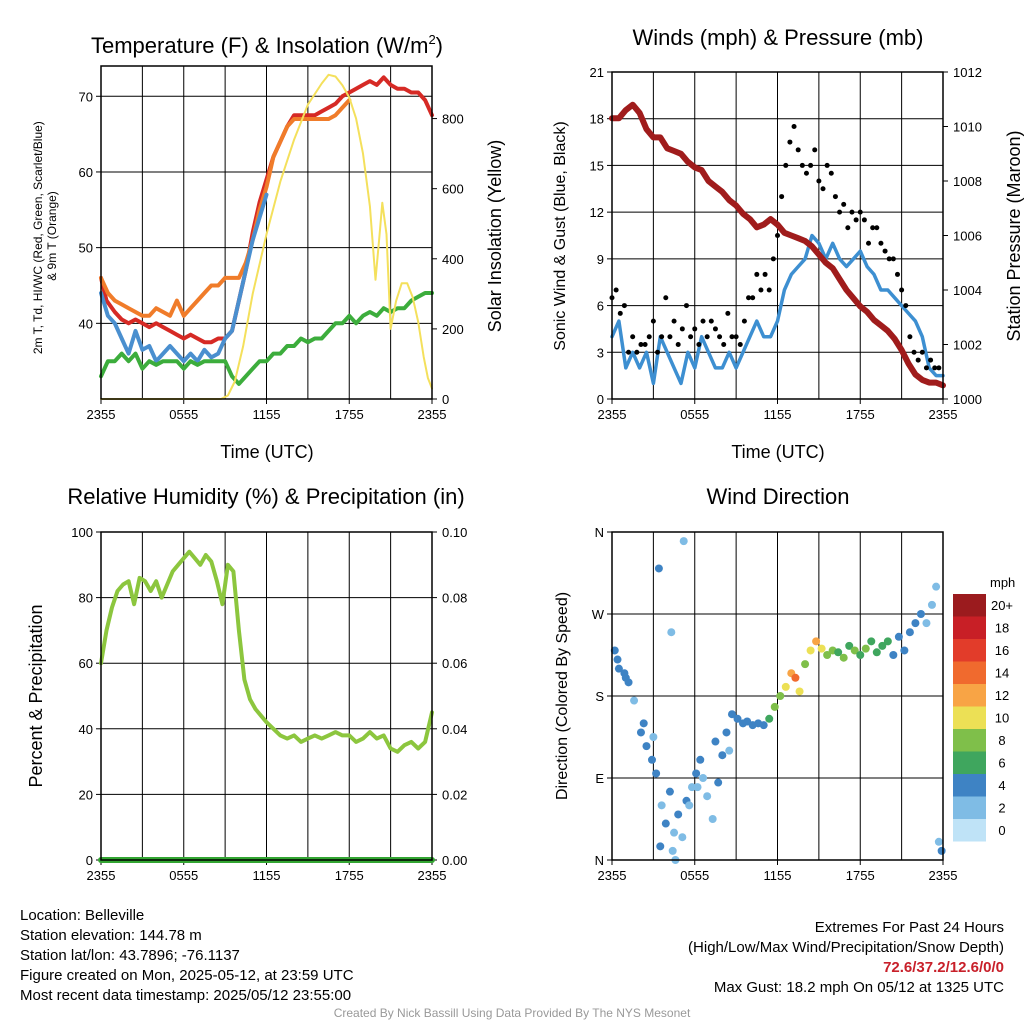 This screenshot has height=1024, width=1024. What do you see at coordinates (1002, 628) in the screenshot?
I see `colorbar-label: 18` at bounding box center [1002, 628].